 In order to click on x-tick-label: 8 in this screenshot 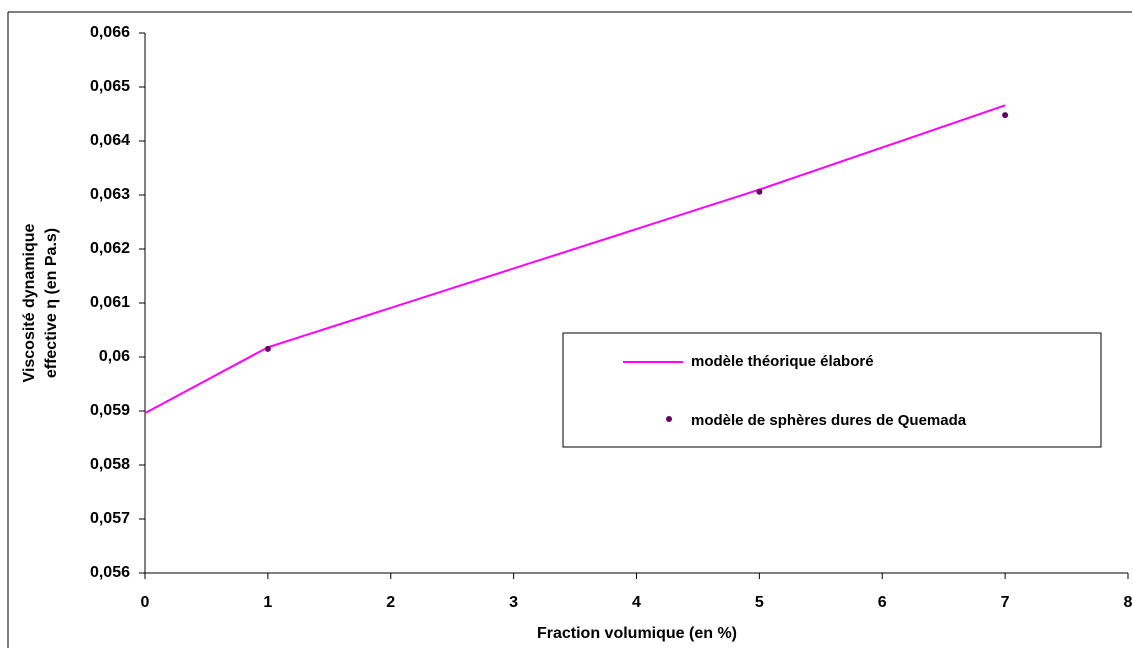, I will do `click(1128, 602)`.